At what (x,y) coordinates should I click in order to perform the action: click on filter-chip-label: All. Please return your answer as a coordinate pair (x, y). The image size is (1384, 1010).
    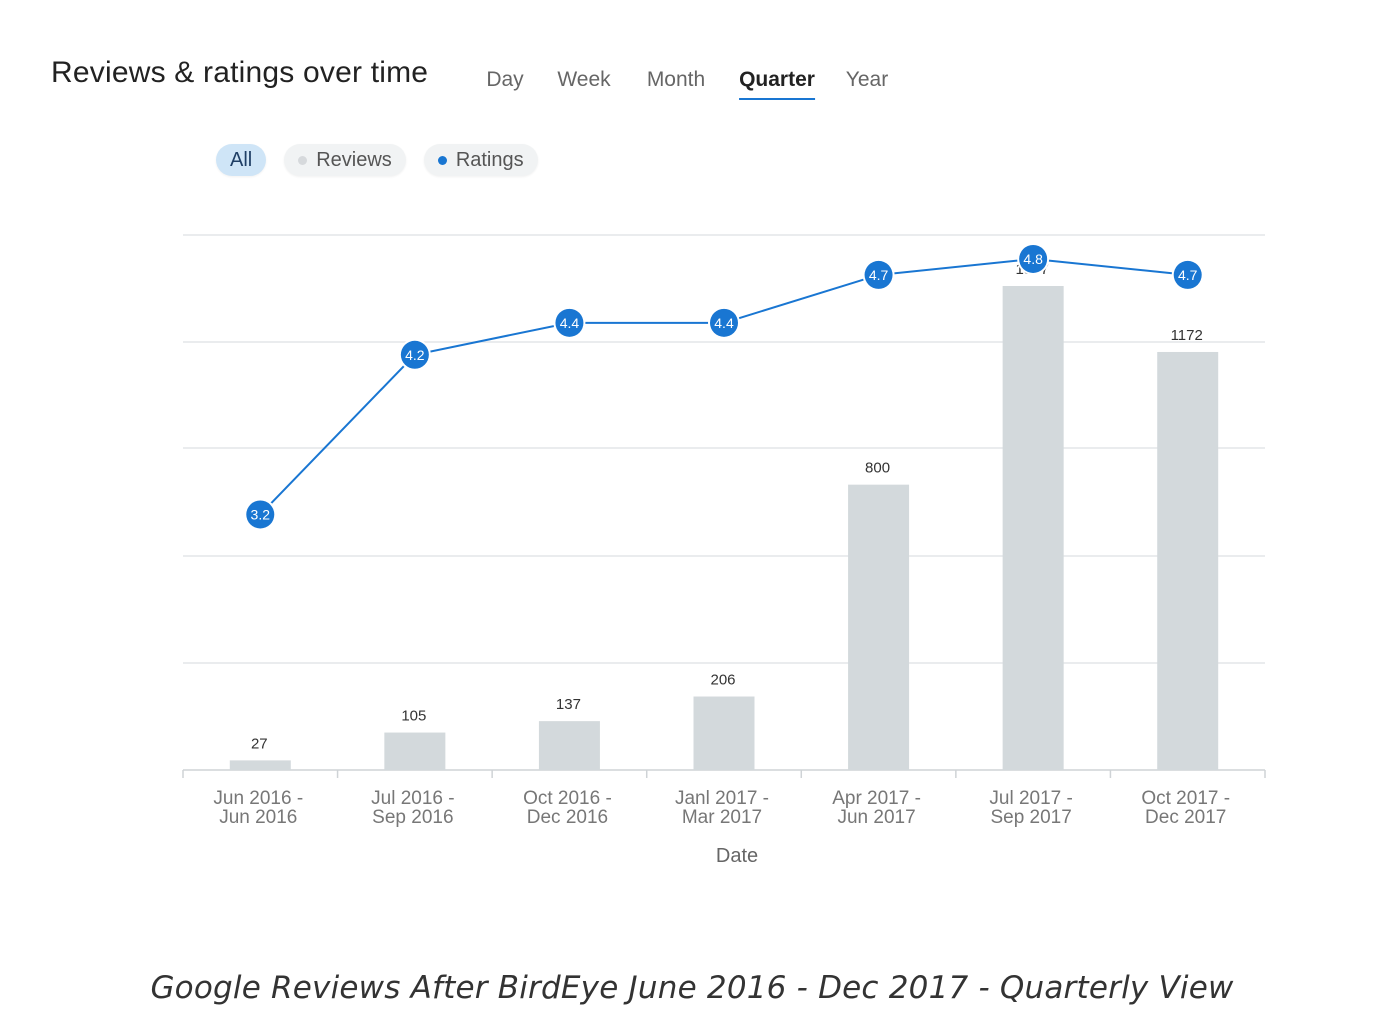
    Looking at the image, I should click on (241, 159).